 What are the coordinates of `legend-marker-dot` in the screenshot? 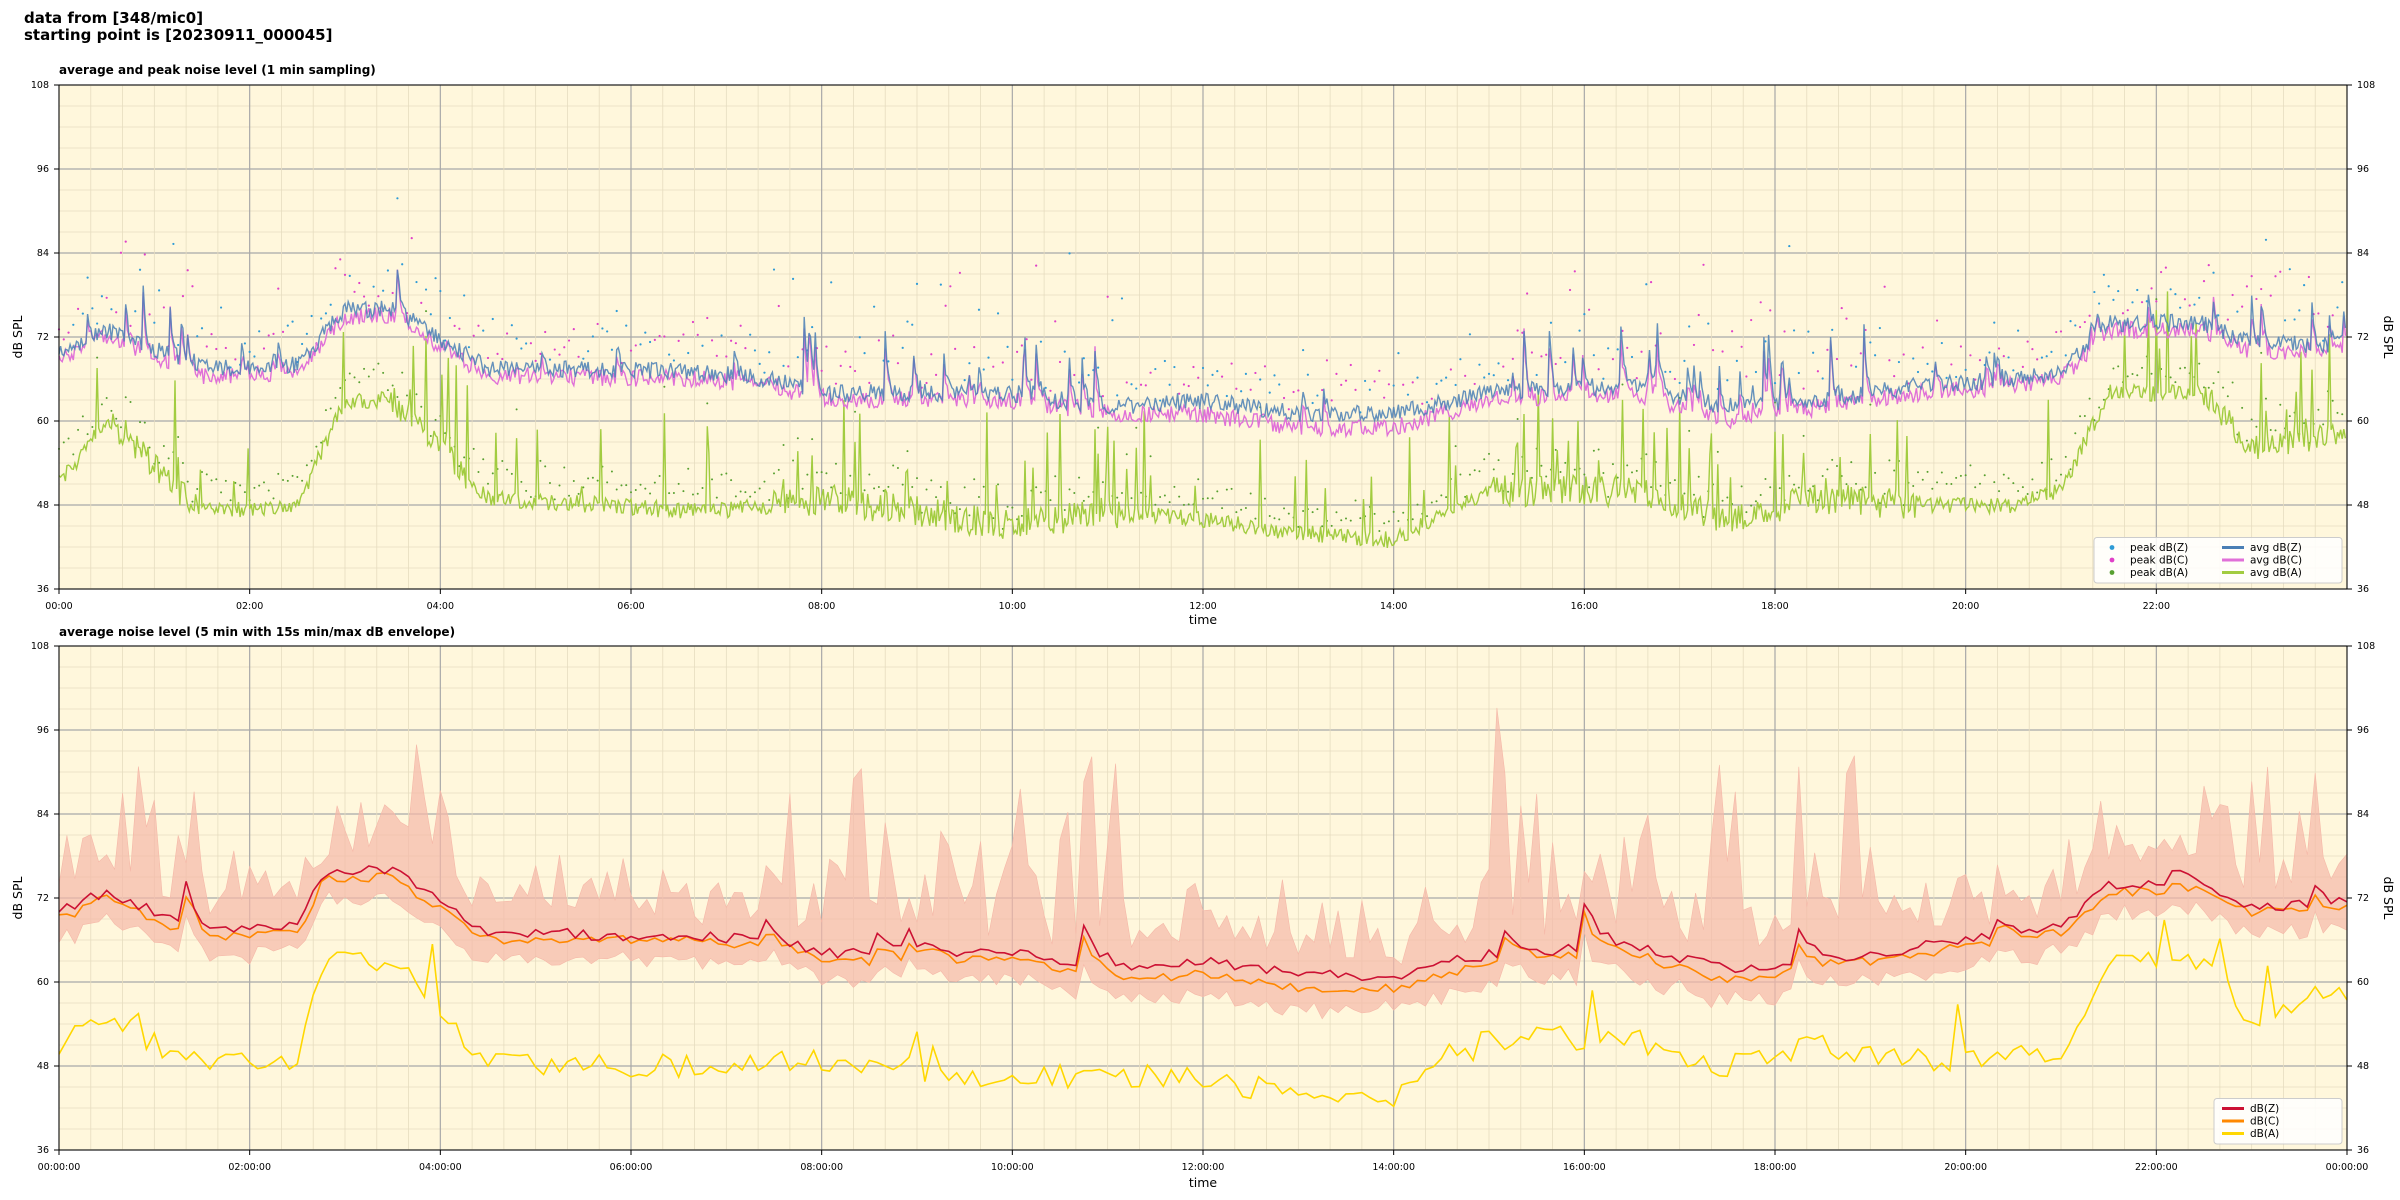 It's located at (2112, 547).